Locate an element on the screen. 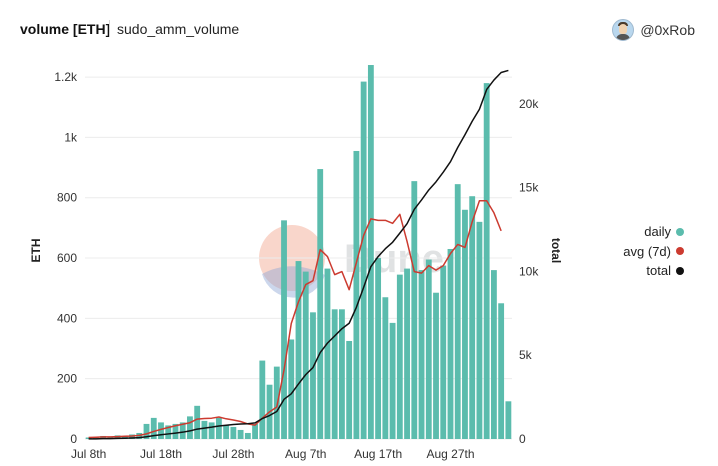  author-link: @0xRob is located at coordinates (653, 30).